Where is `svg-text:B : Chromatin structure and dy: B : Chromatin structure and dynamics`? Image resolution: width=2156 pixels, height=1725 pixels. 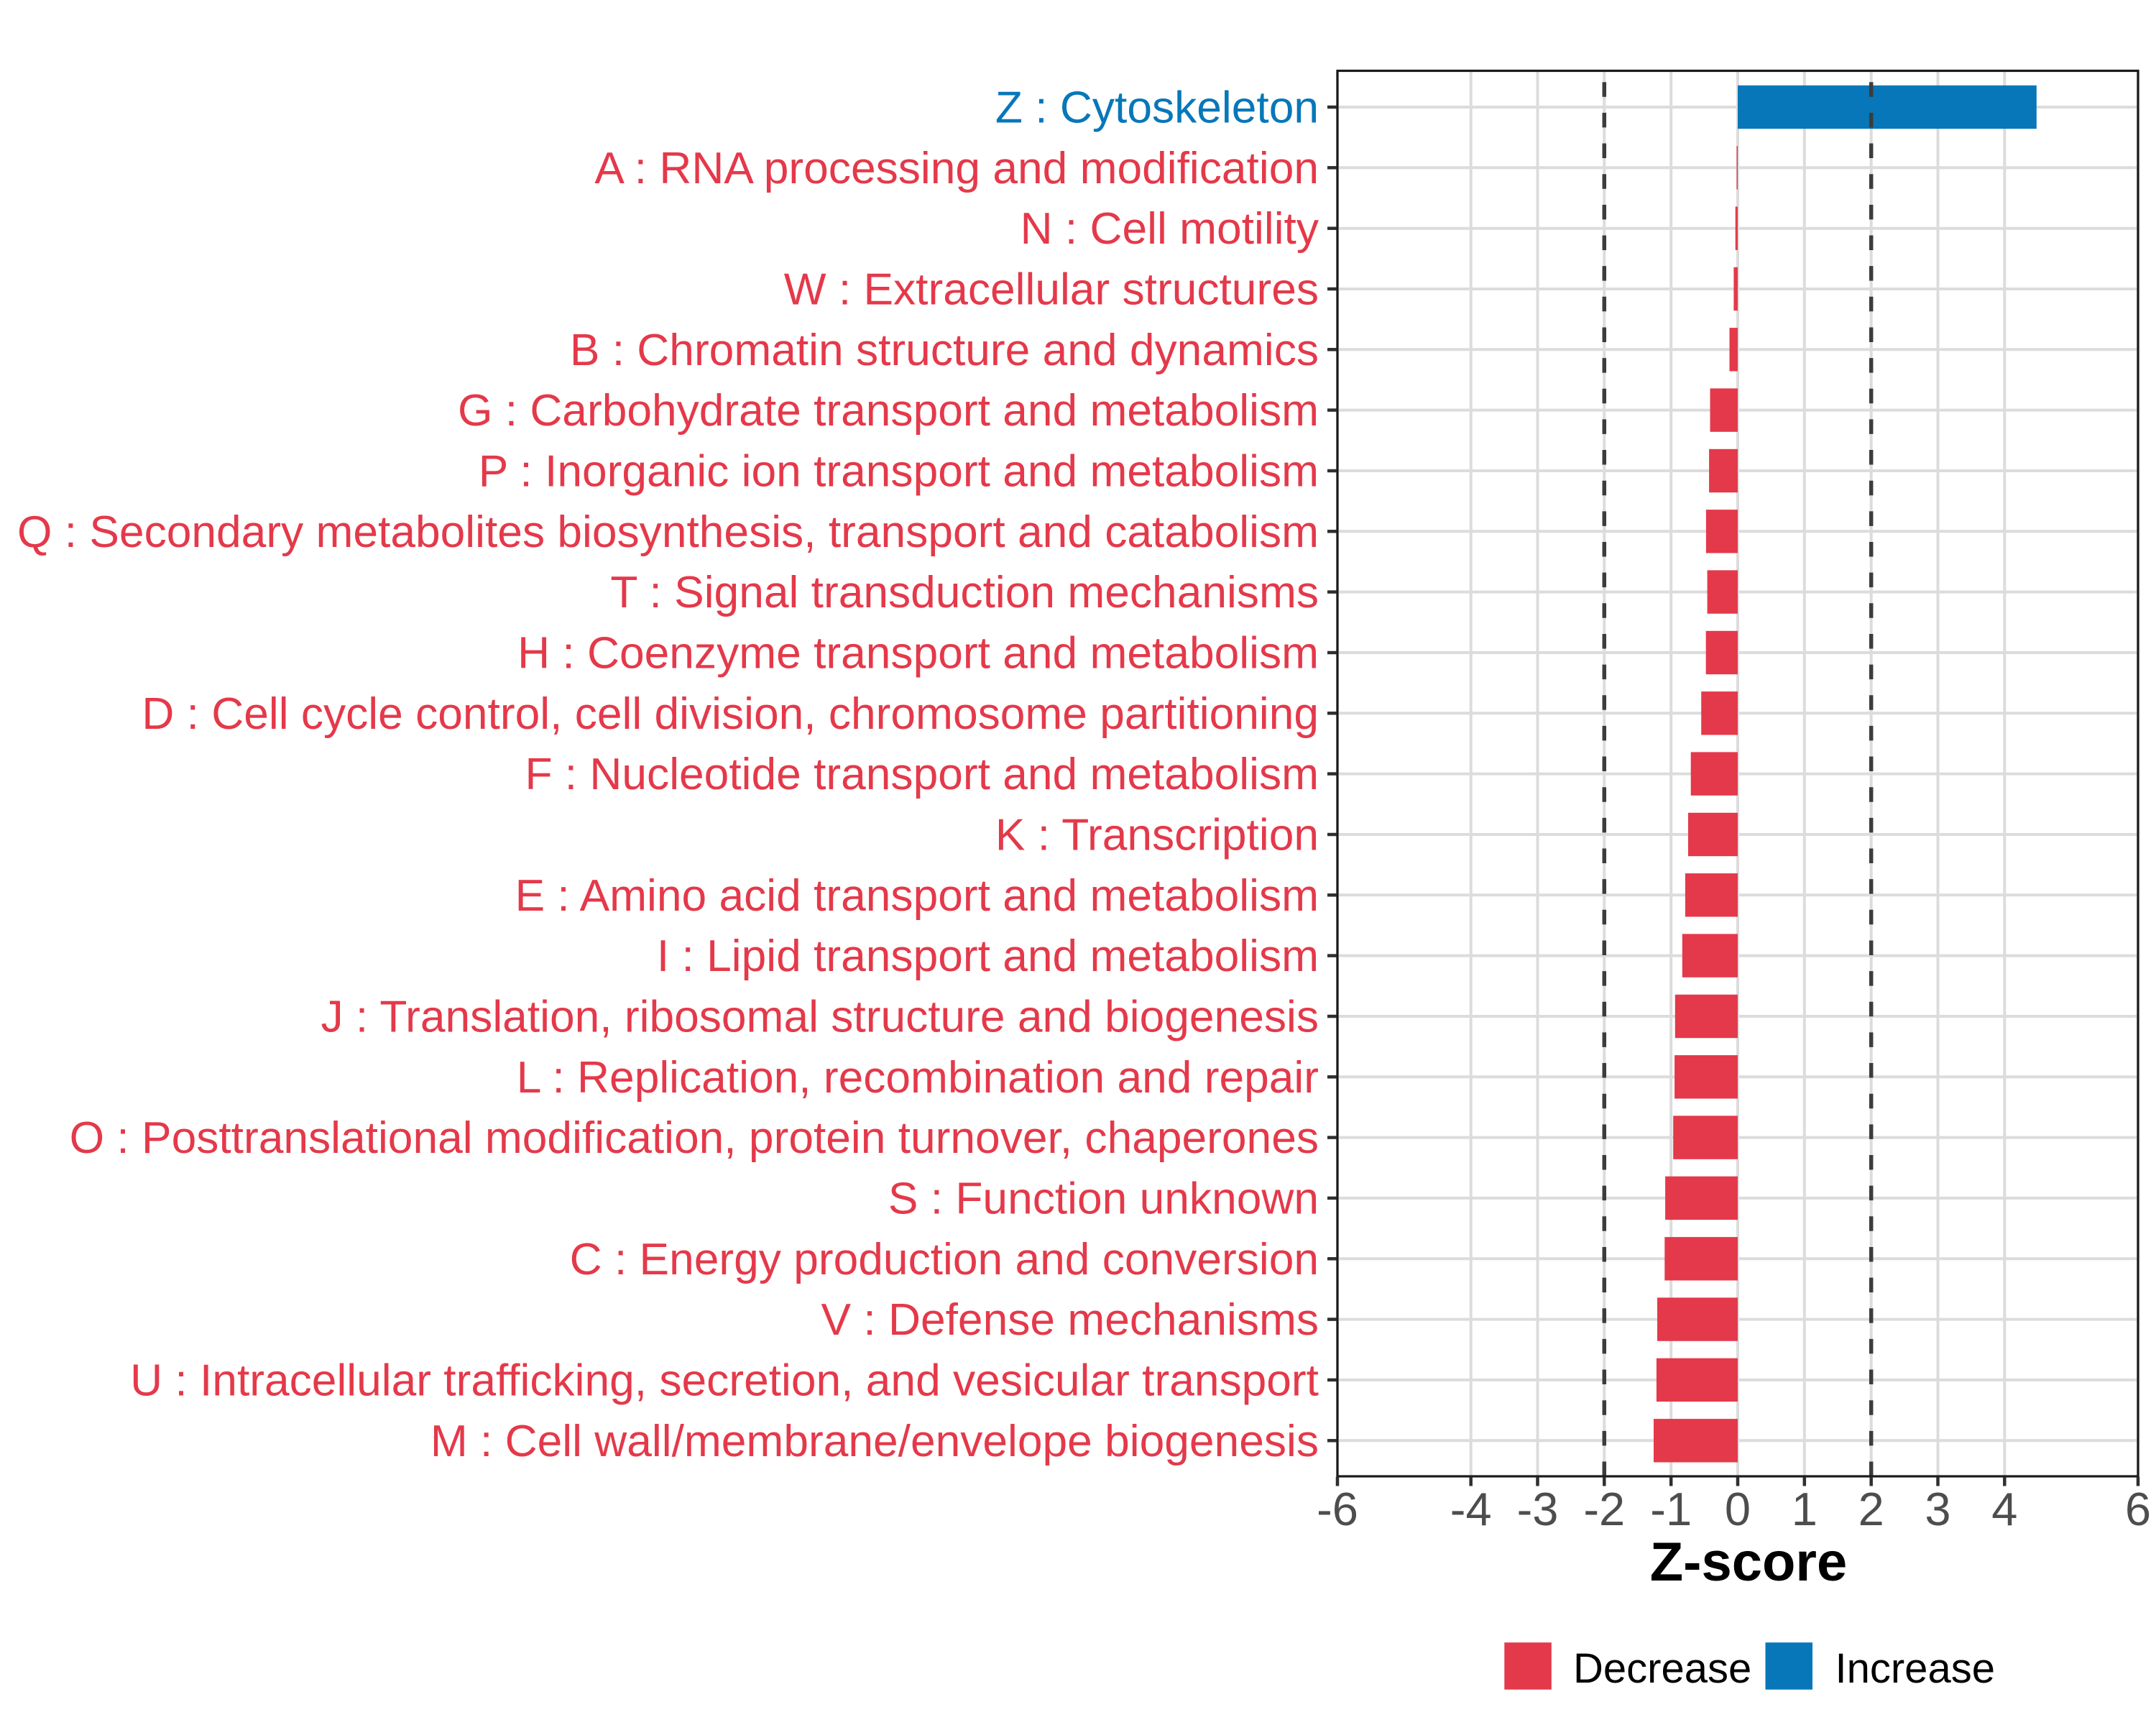 svg-text:B : Chromatin structure and dy: B : Chromatin structure and dynamics is located at coordinates (944, 350).